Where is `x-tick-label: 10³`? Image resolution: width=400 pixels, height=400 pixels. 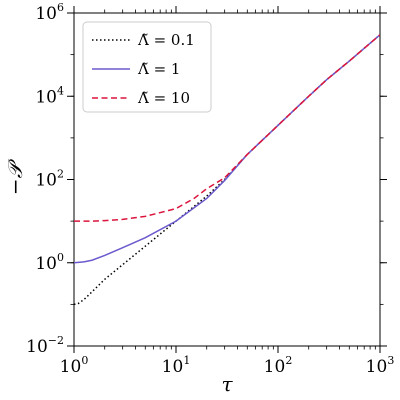
x-tick-label: 10³ is located at coordinates (380, 365).